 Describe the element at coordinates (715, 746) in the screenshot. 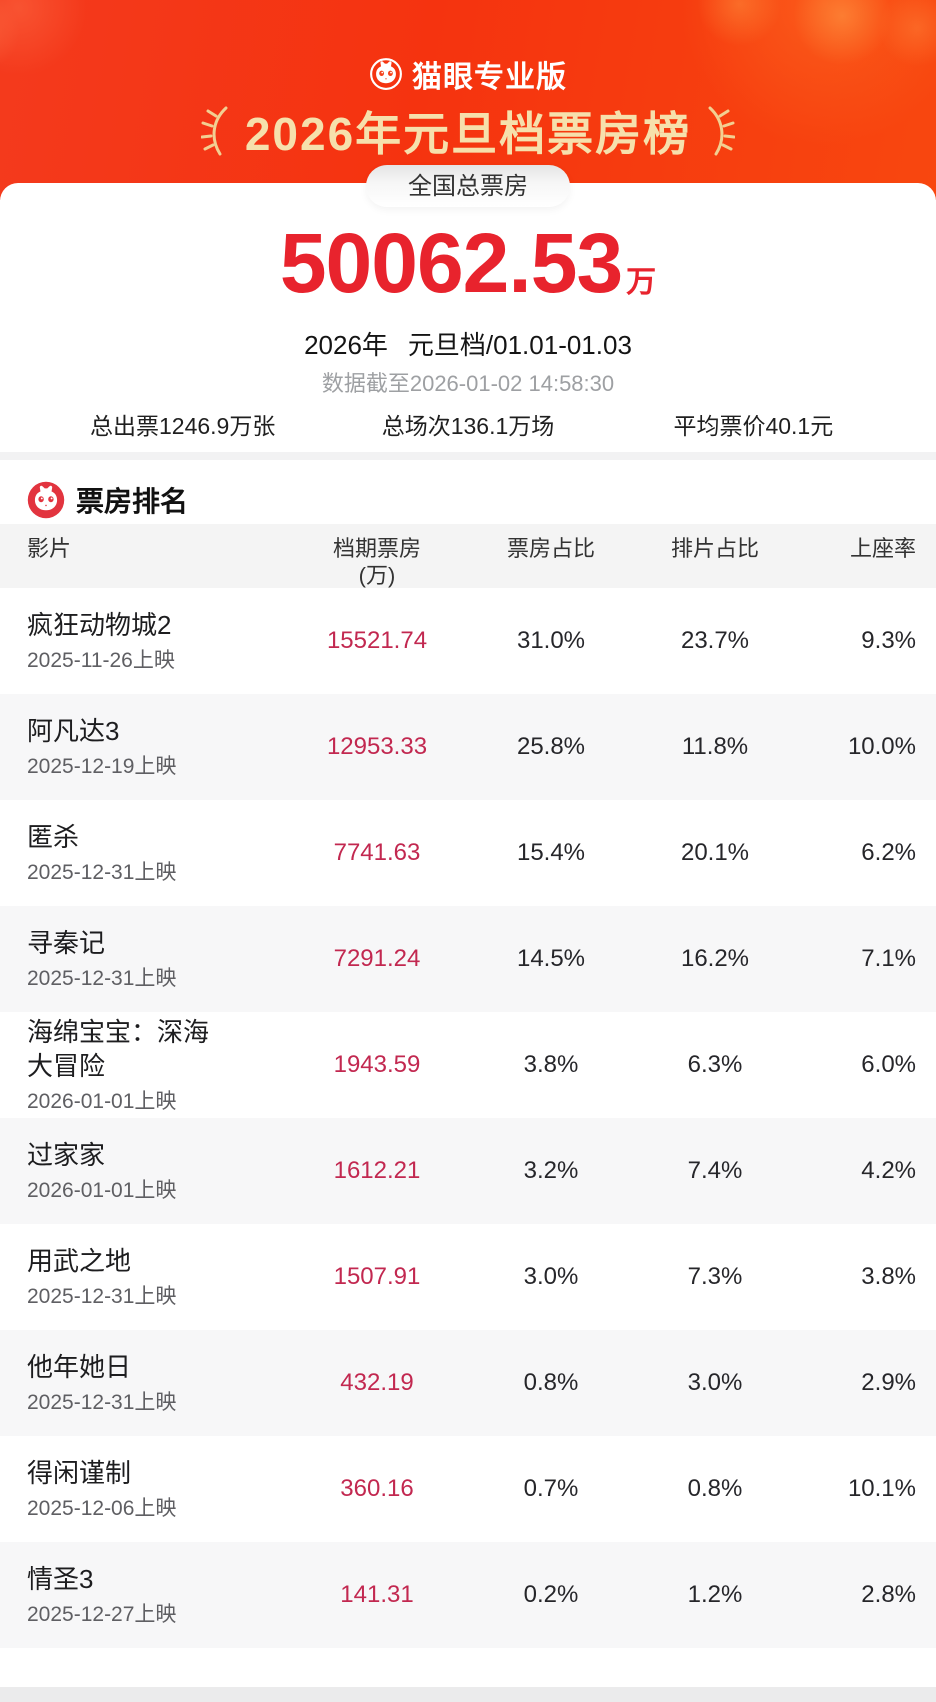

I see `film-screening-share: 11.8%` at that location.